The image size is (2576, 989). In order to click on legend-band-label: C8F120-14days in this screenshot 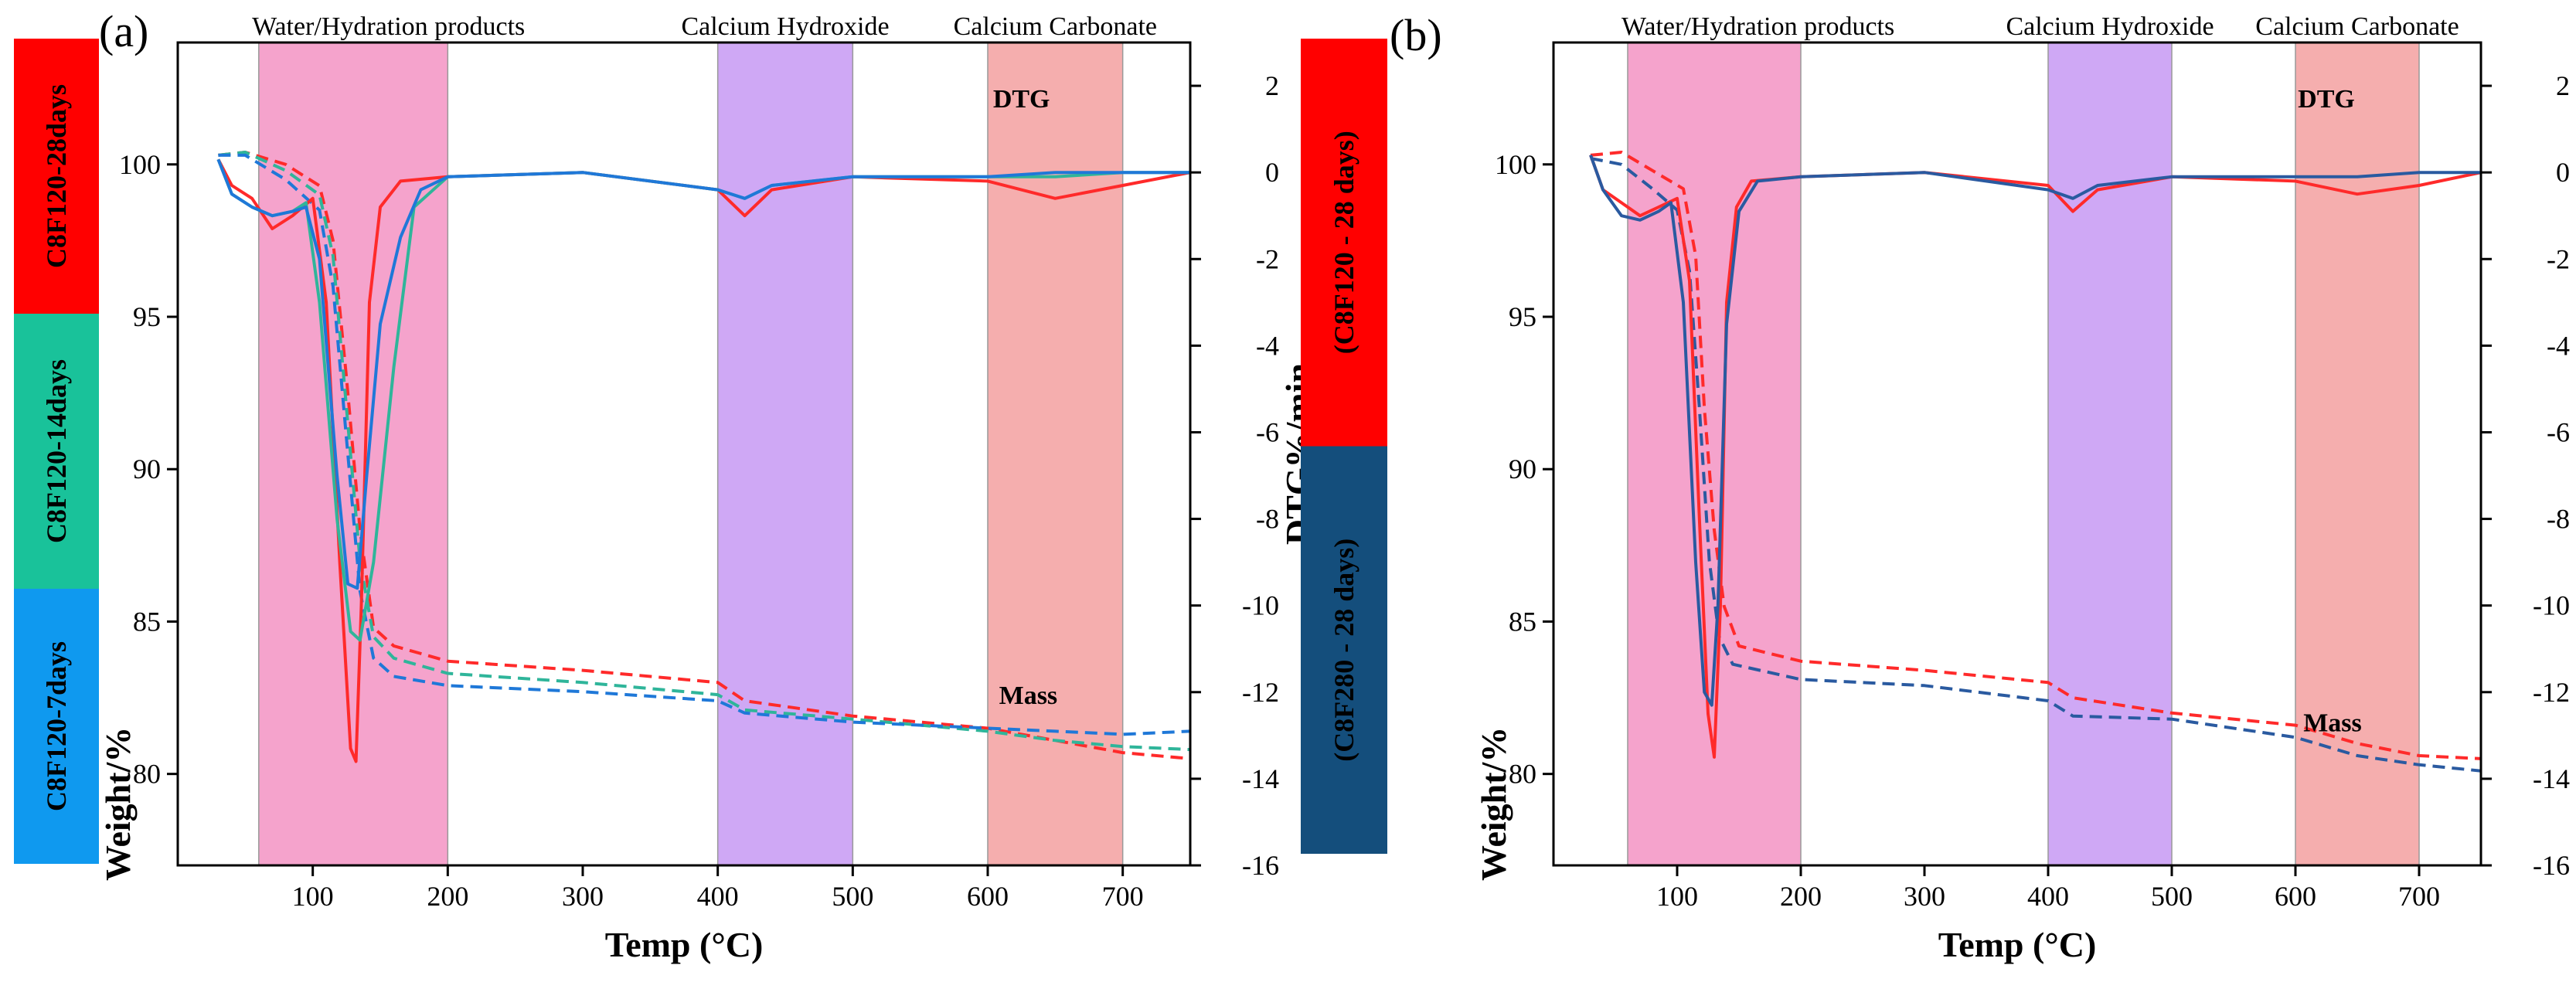, I will do `click(56, 451)`.